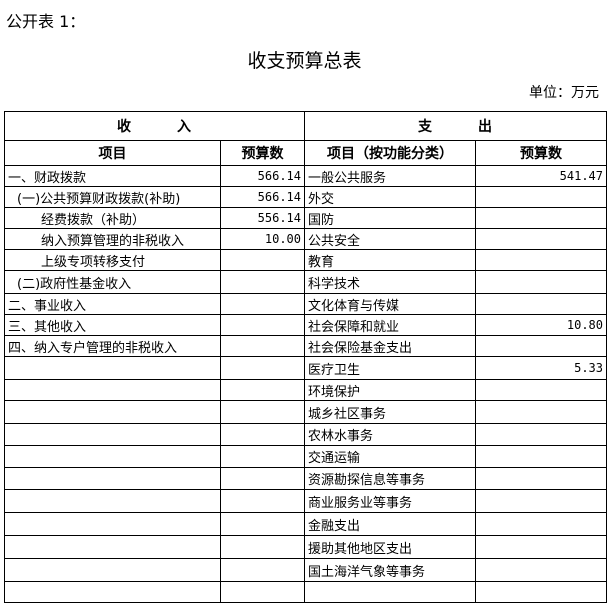 The image size is (609, 603). Describe the element at coordinates (154, 126) in the screenshot. I see `income-header: 收 入` at that location.